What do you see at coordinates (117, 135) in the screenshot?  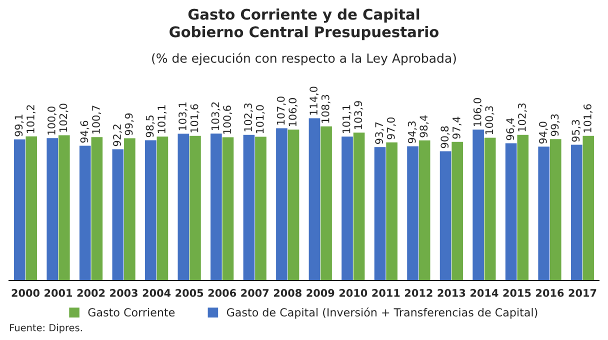 I see `data-label: 92,2` at bounding box center [117, 135].